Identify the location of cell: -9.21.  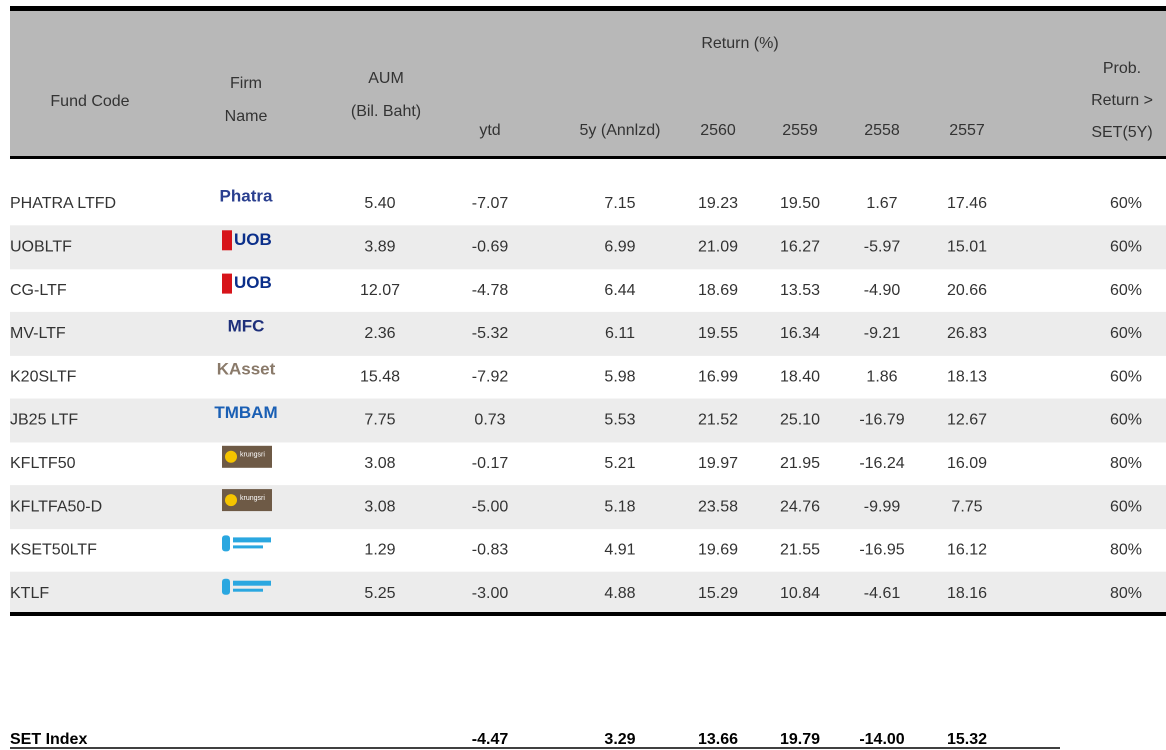
(882, 333).